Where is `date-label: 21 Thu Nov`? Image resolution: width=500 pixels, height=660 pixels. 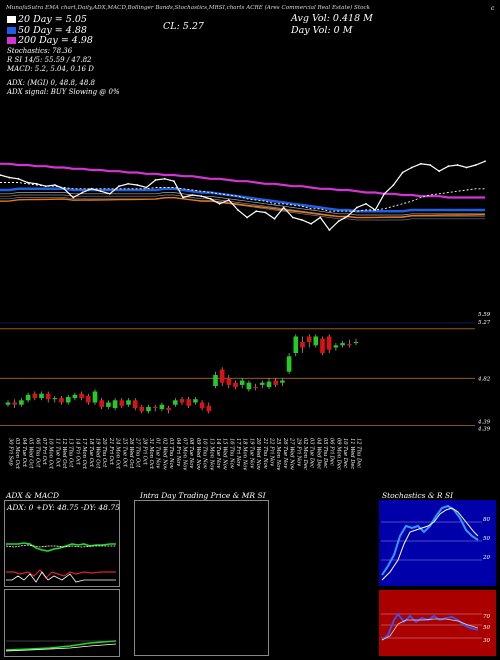 date-label: 21 Thu Nov is located at coordinates (265, 453).